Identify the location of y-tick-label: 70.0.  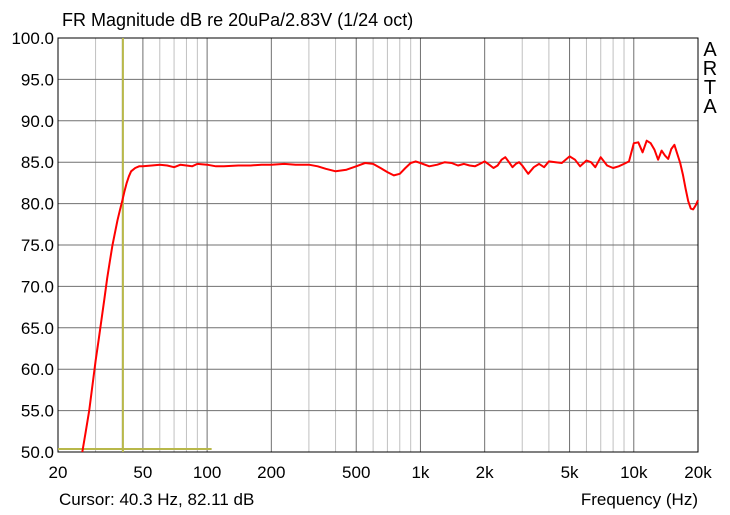
(37, 286).